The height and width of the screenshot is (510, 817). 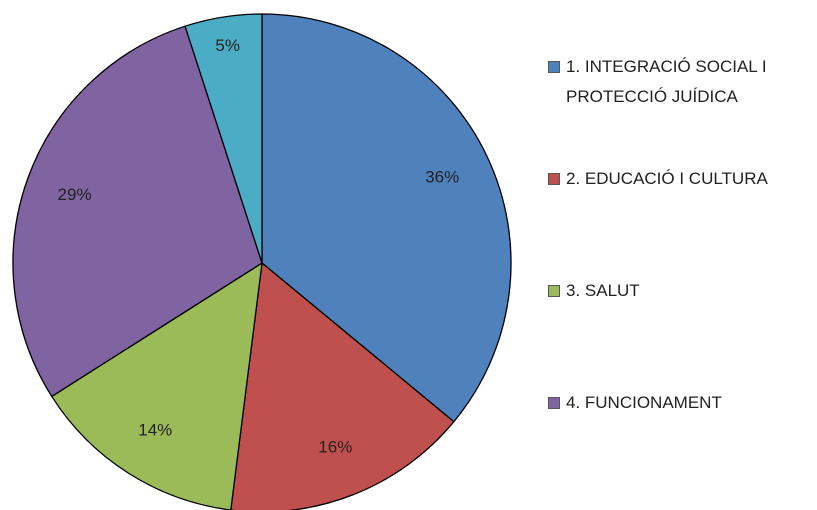 I want to click on legend-item: 4. FUNCIONAMENT, so click(x=682, y=403).